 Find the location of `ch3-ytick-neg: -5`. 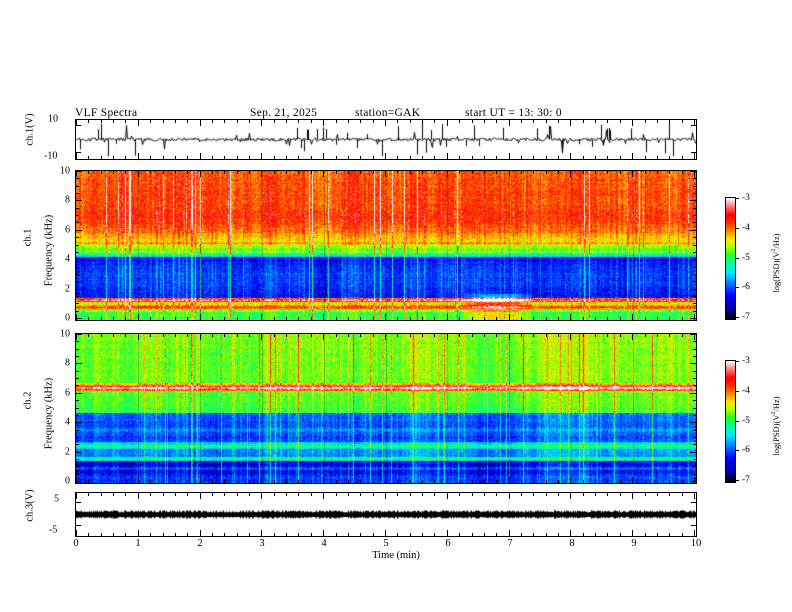

ch3-ytick-neg: -5 is located at coordinates (53, 530).